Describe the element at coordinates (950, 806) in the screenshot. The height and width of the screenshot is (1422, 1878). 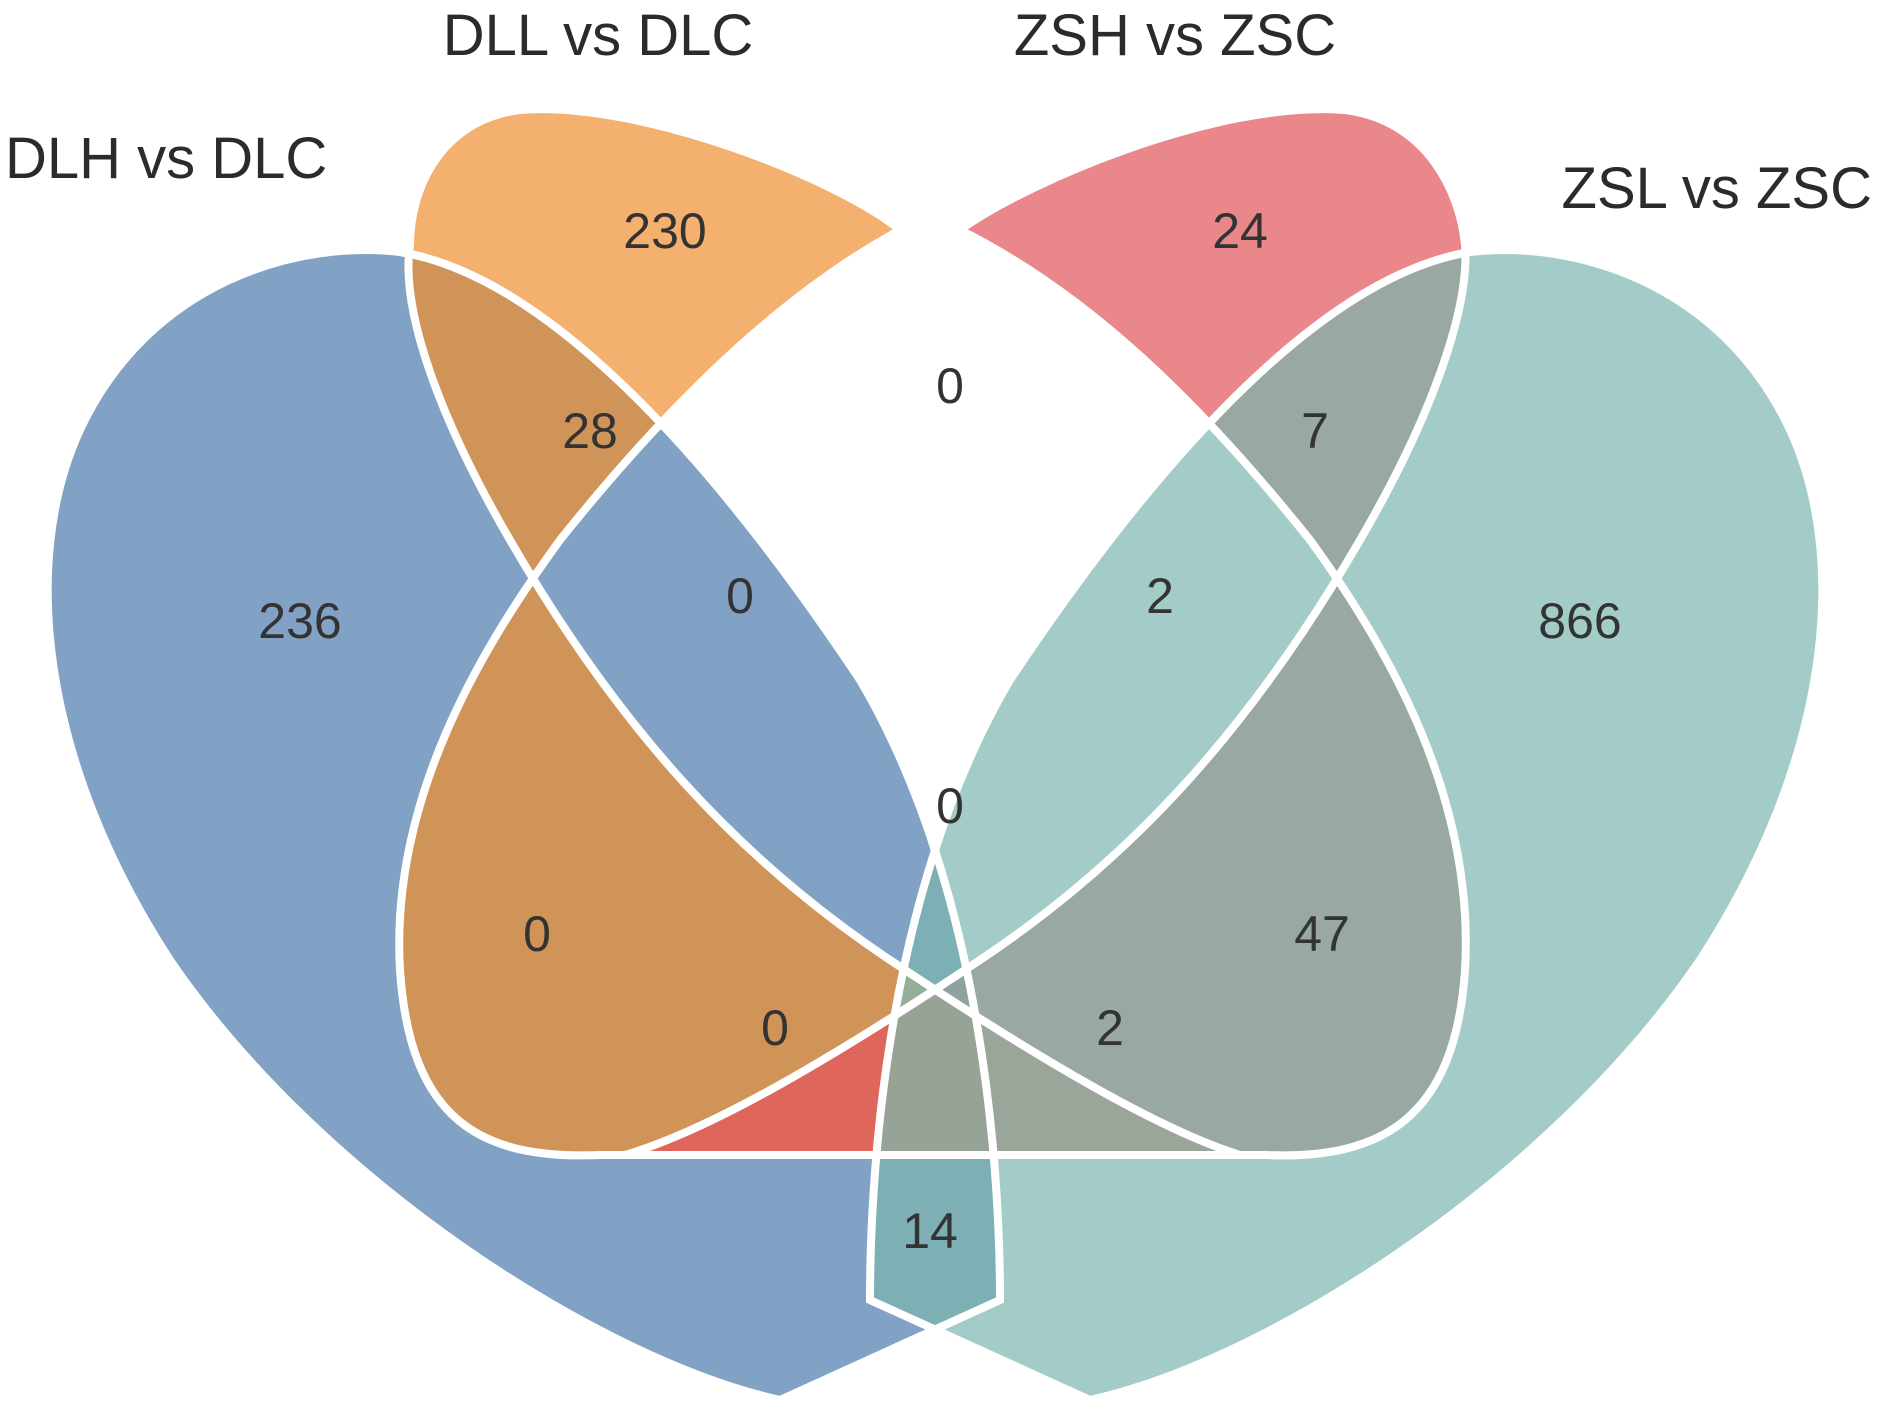
I see `region-count-abcd: 0` at that location.